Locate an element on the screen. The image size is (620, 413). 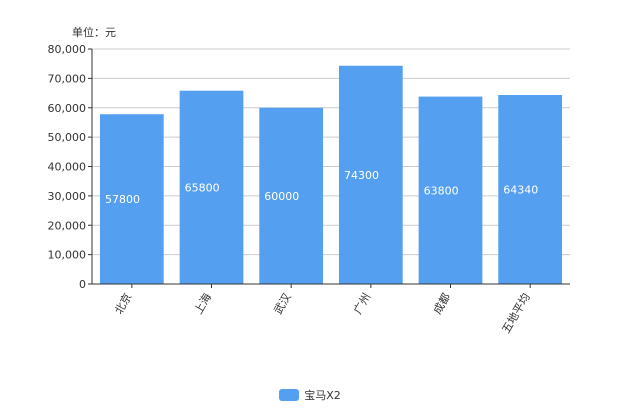
y-tick-label: 50,000 is located at coordinates (67, 137).